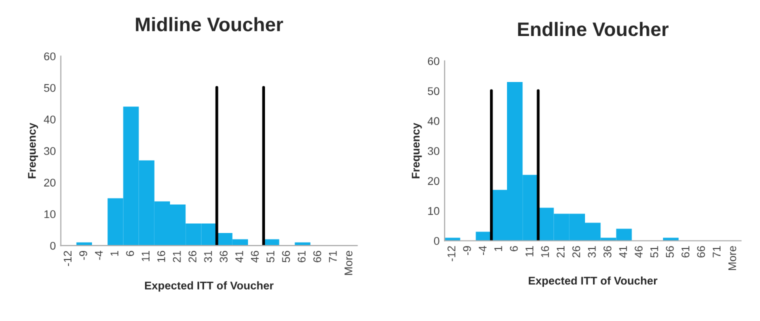 The height and width of the screenshot is (321, 760). I want to click on chart-title: Endline Voucher, so click(593, 29).